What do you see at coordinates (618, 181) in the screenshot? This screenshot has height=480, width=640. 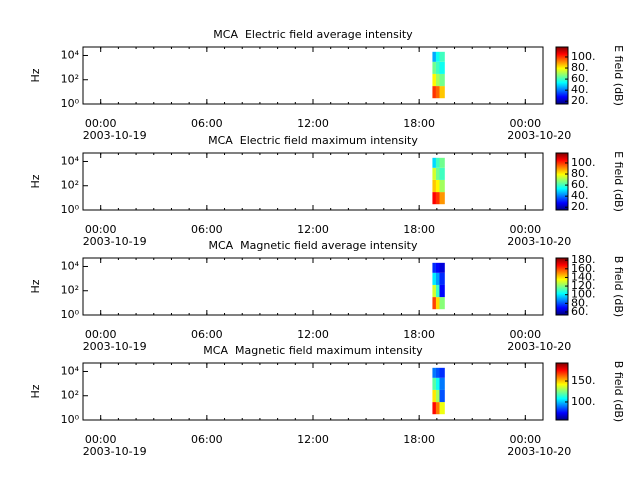 I see `colorbar-label: E field (dB)` at bounding box center [618, 181].